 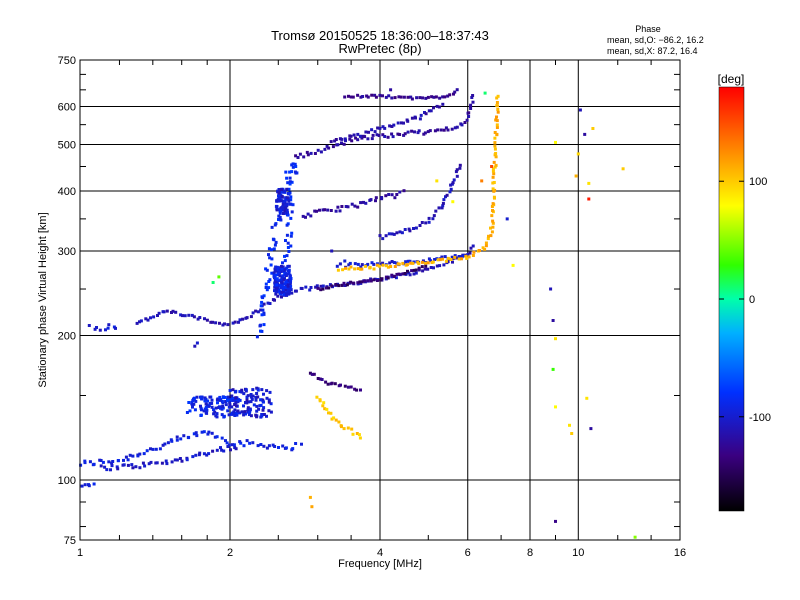 I want to click on y-tick-label: 400, so click(x=67, y=192).